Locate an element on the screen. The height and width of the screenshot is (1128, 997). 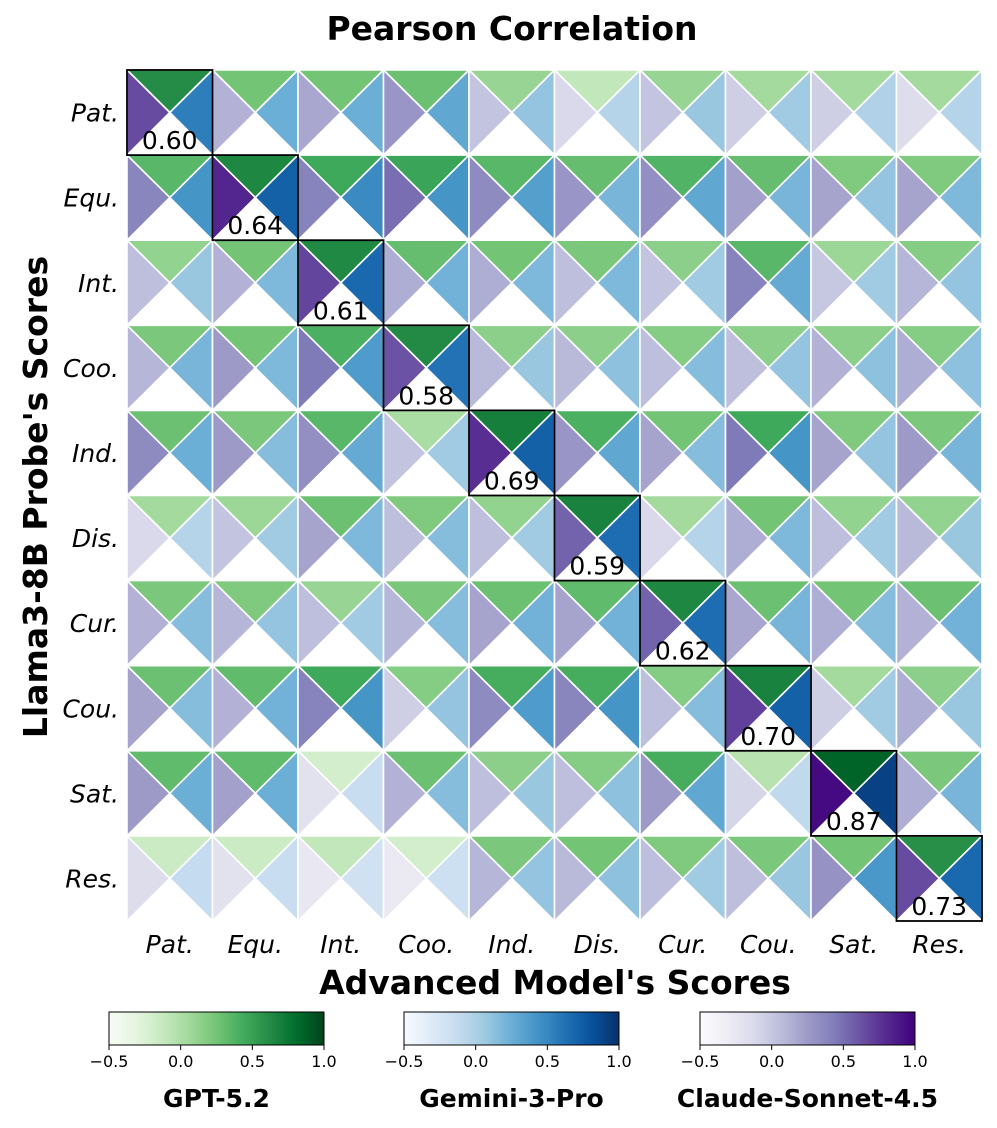
colorbar-title: Claude-Sonnet-4.5 is located at coordinates (807, 1098).